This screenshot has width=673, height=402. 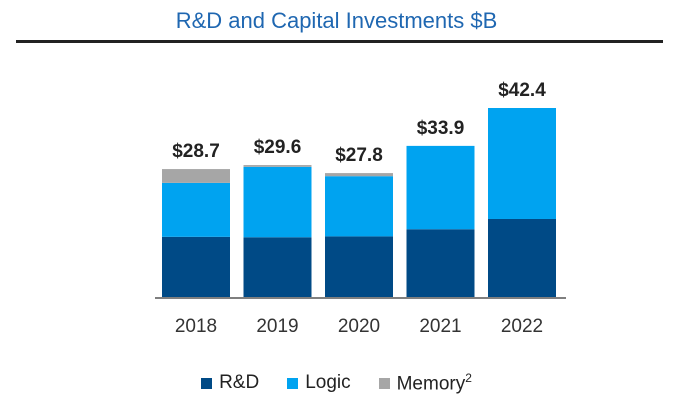 I want to click on x-tick-label-2019: 2019, so click(x=277, y=326).